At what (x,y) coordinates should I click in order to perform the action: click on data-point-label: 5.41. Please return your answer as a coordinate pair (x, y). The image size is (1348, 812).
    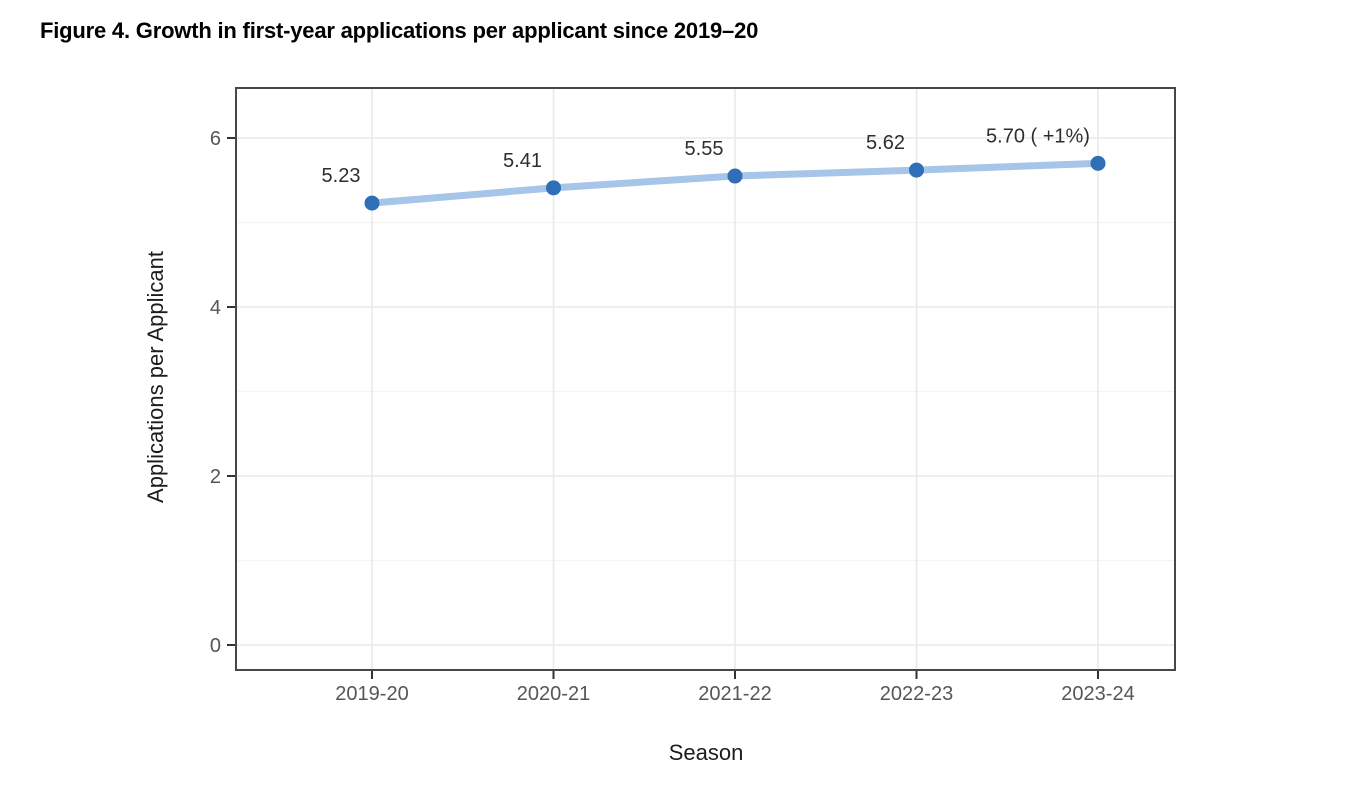
    Looking at the image, I should click on (522, 161).